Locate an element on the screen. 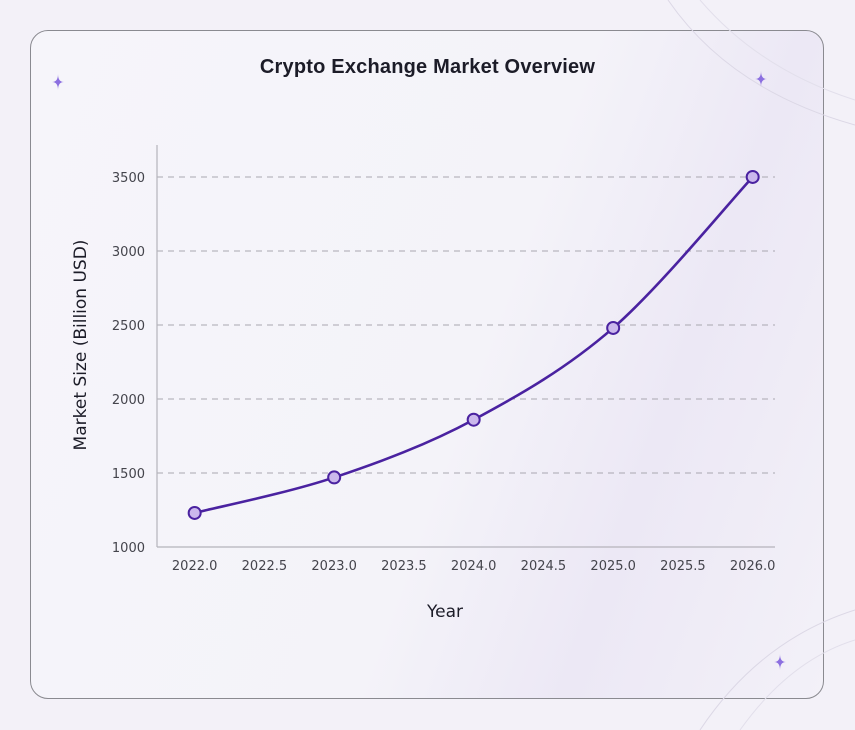 The width and height of the screenshot is (855, 730). y-tick-label: 2000 is located at coordinates (128, 400).